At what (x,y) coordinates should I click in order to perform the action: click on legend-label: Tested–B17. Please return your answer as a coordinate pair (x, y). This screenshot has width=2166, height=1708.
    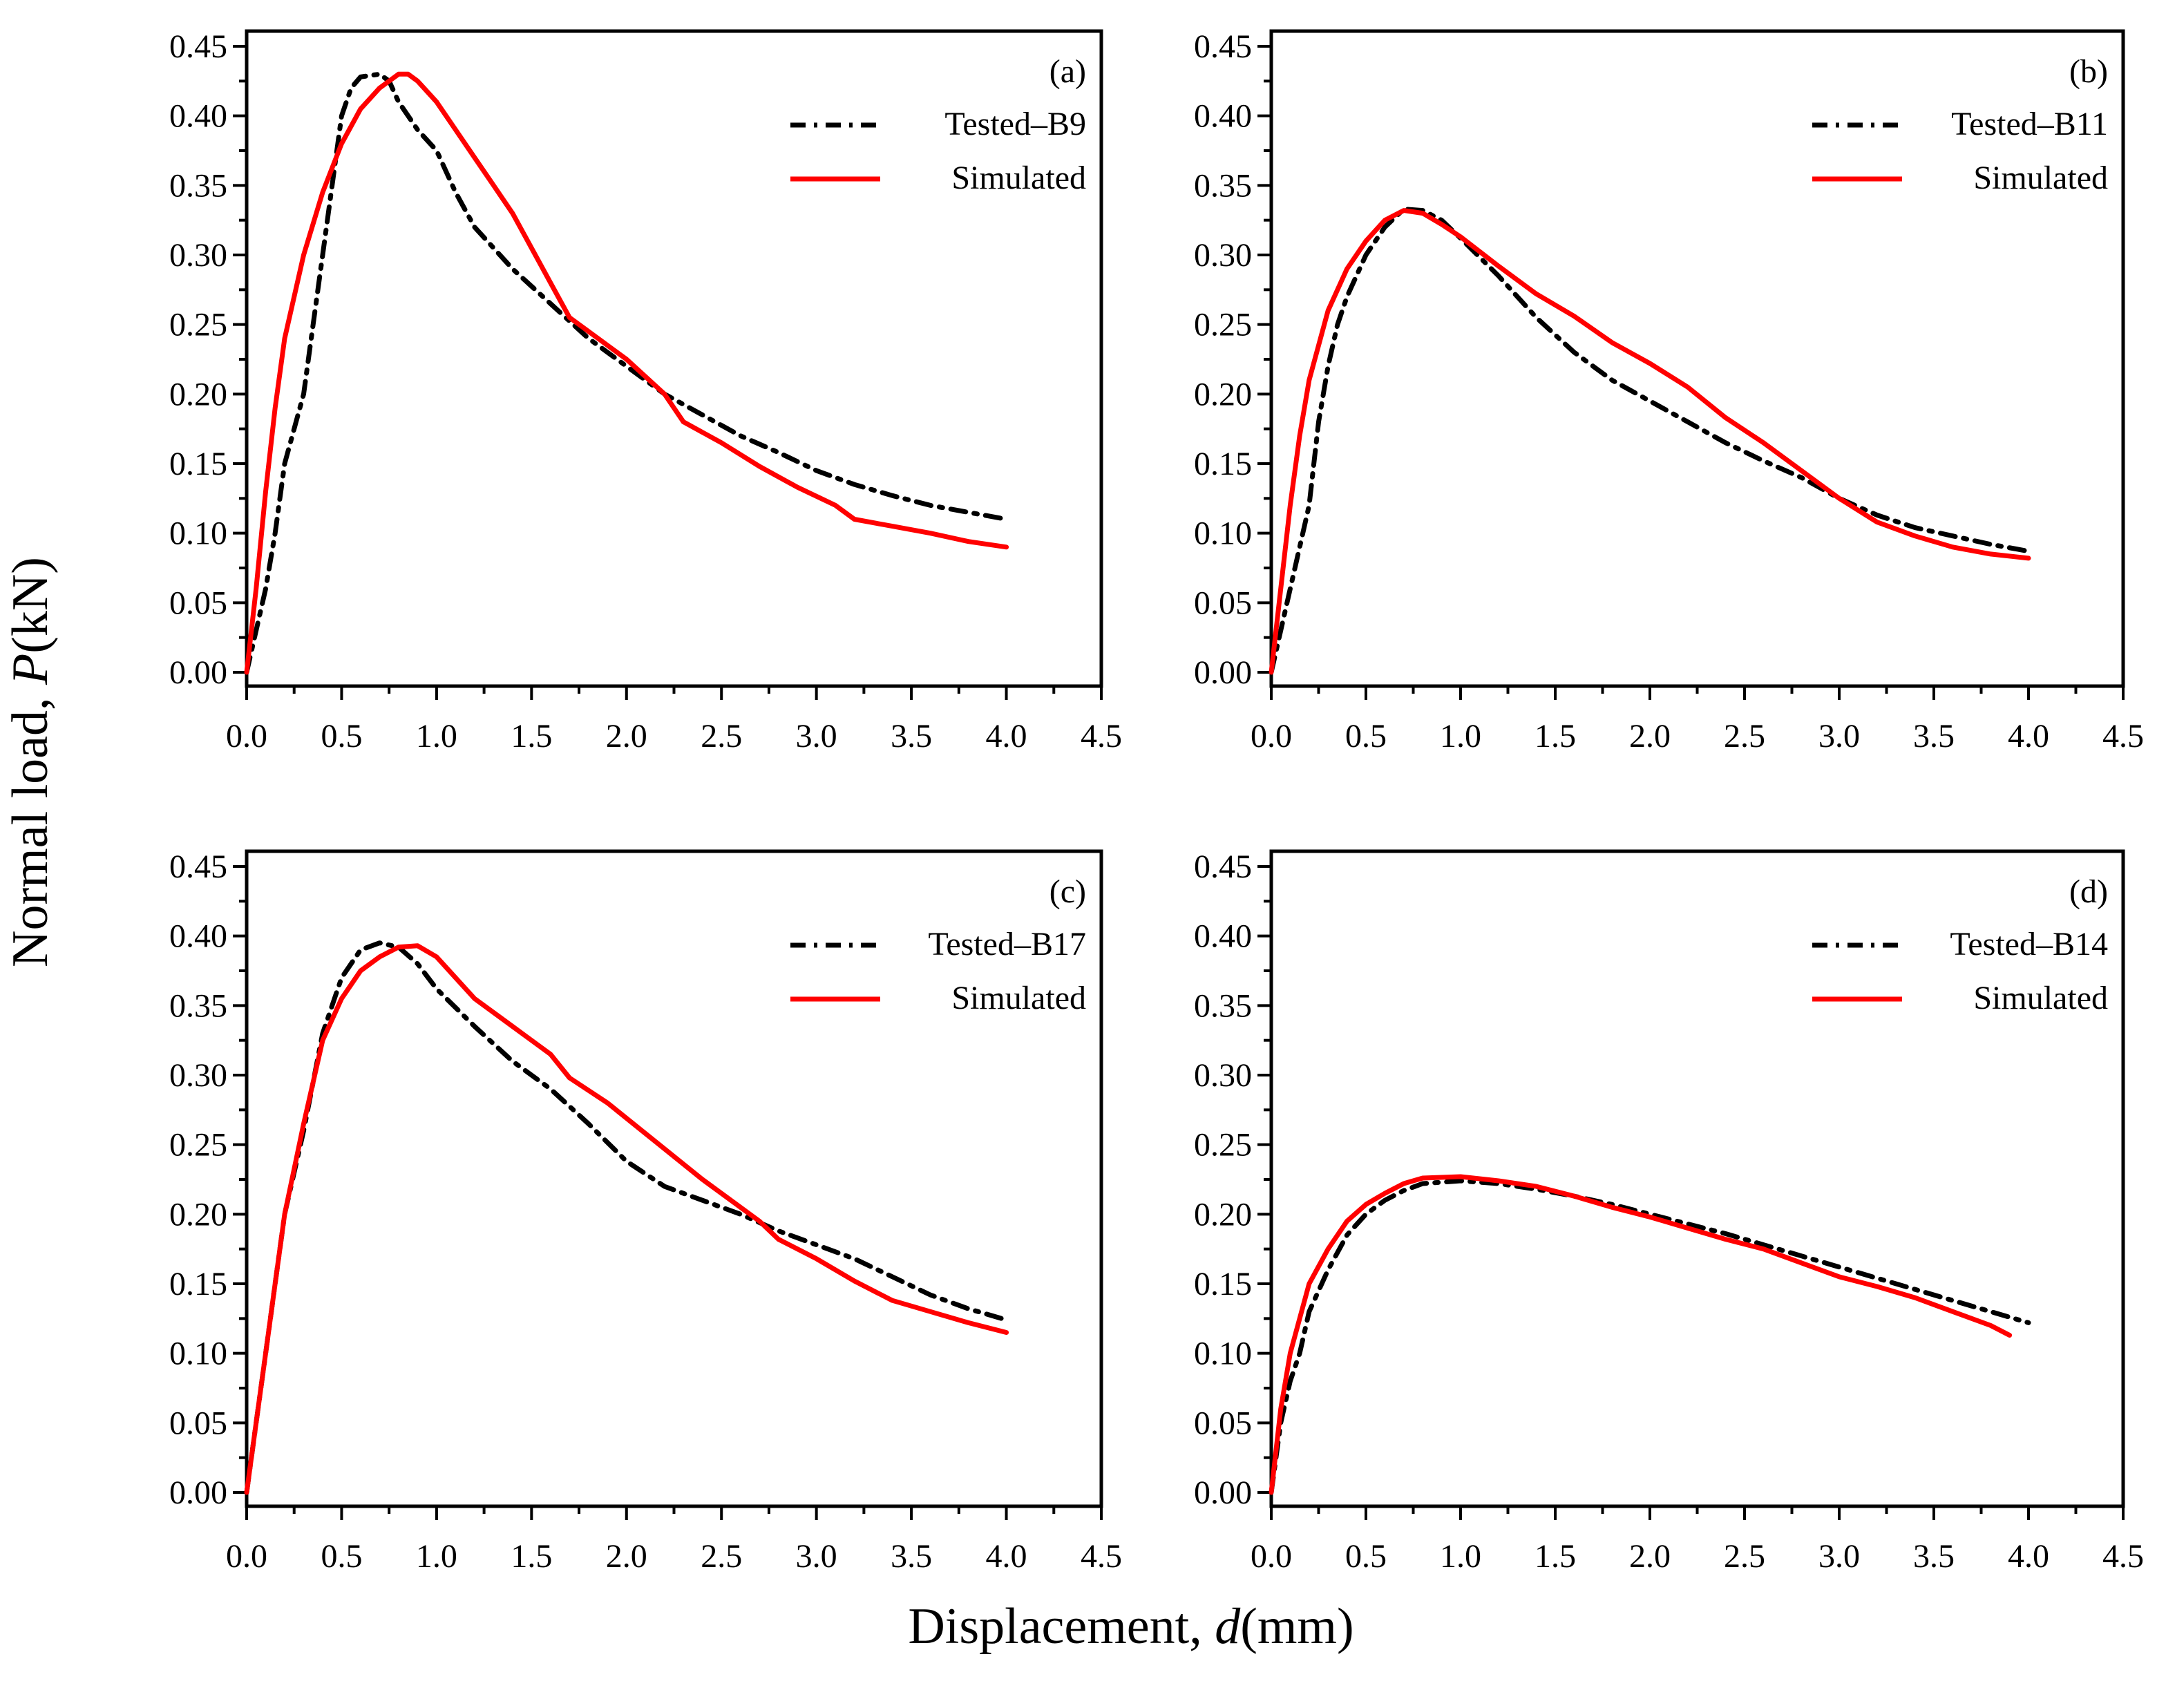
    Looking at the image, I should click on (1007, 944).